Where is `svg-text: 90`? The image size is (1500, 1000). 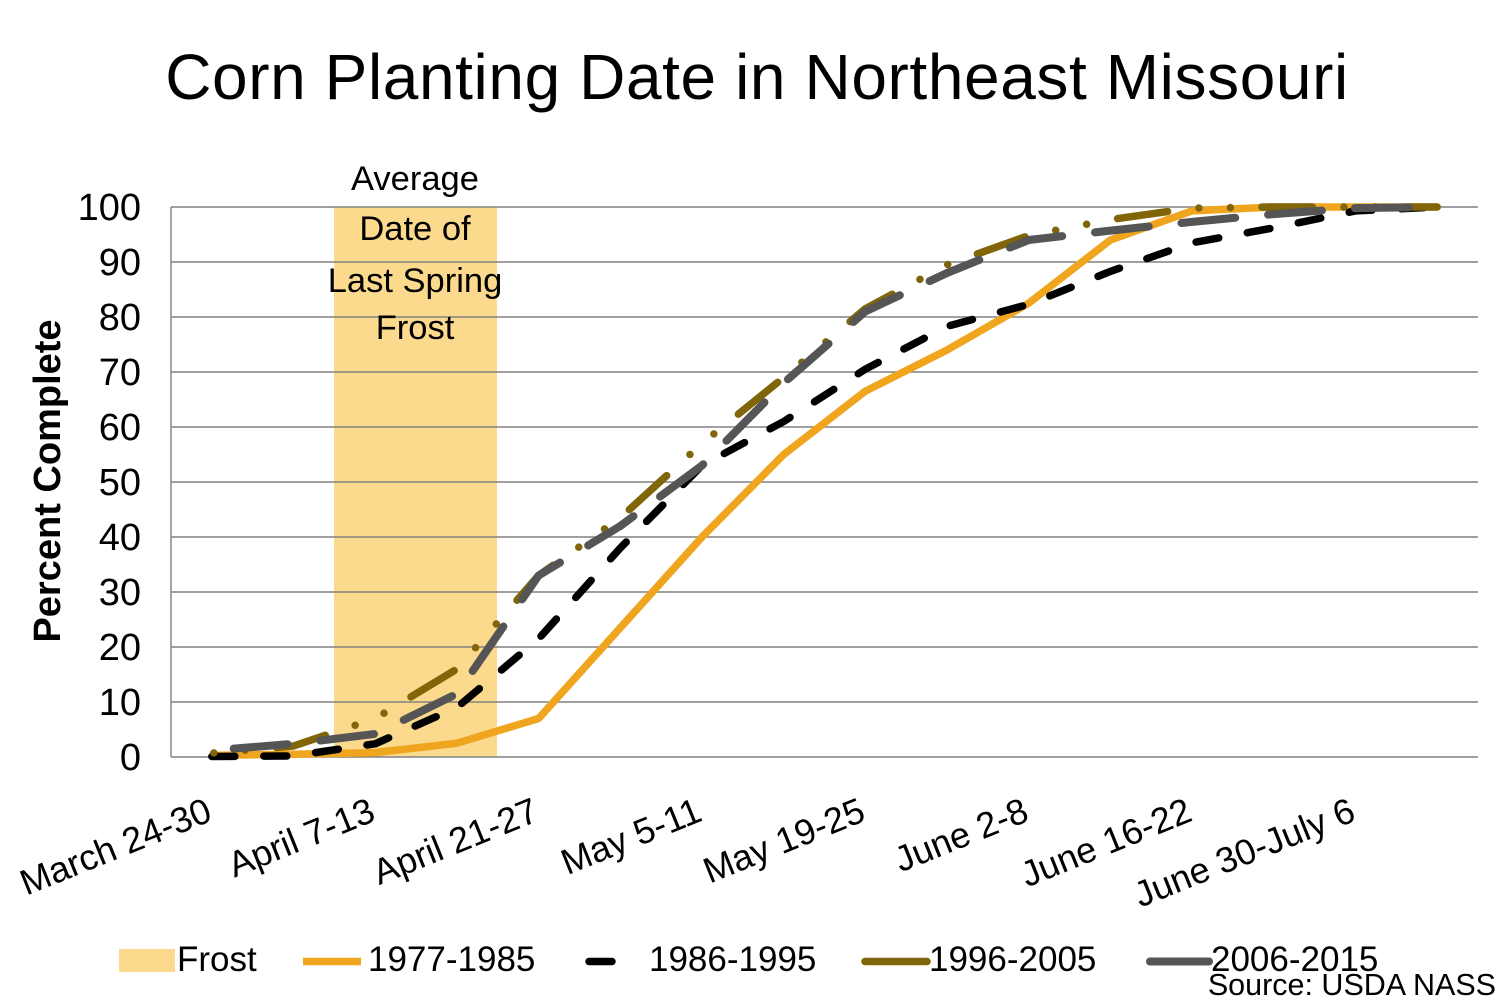
svg-text: 90 is located at coordinates (120, 263).